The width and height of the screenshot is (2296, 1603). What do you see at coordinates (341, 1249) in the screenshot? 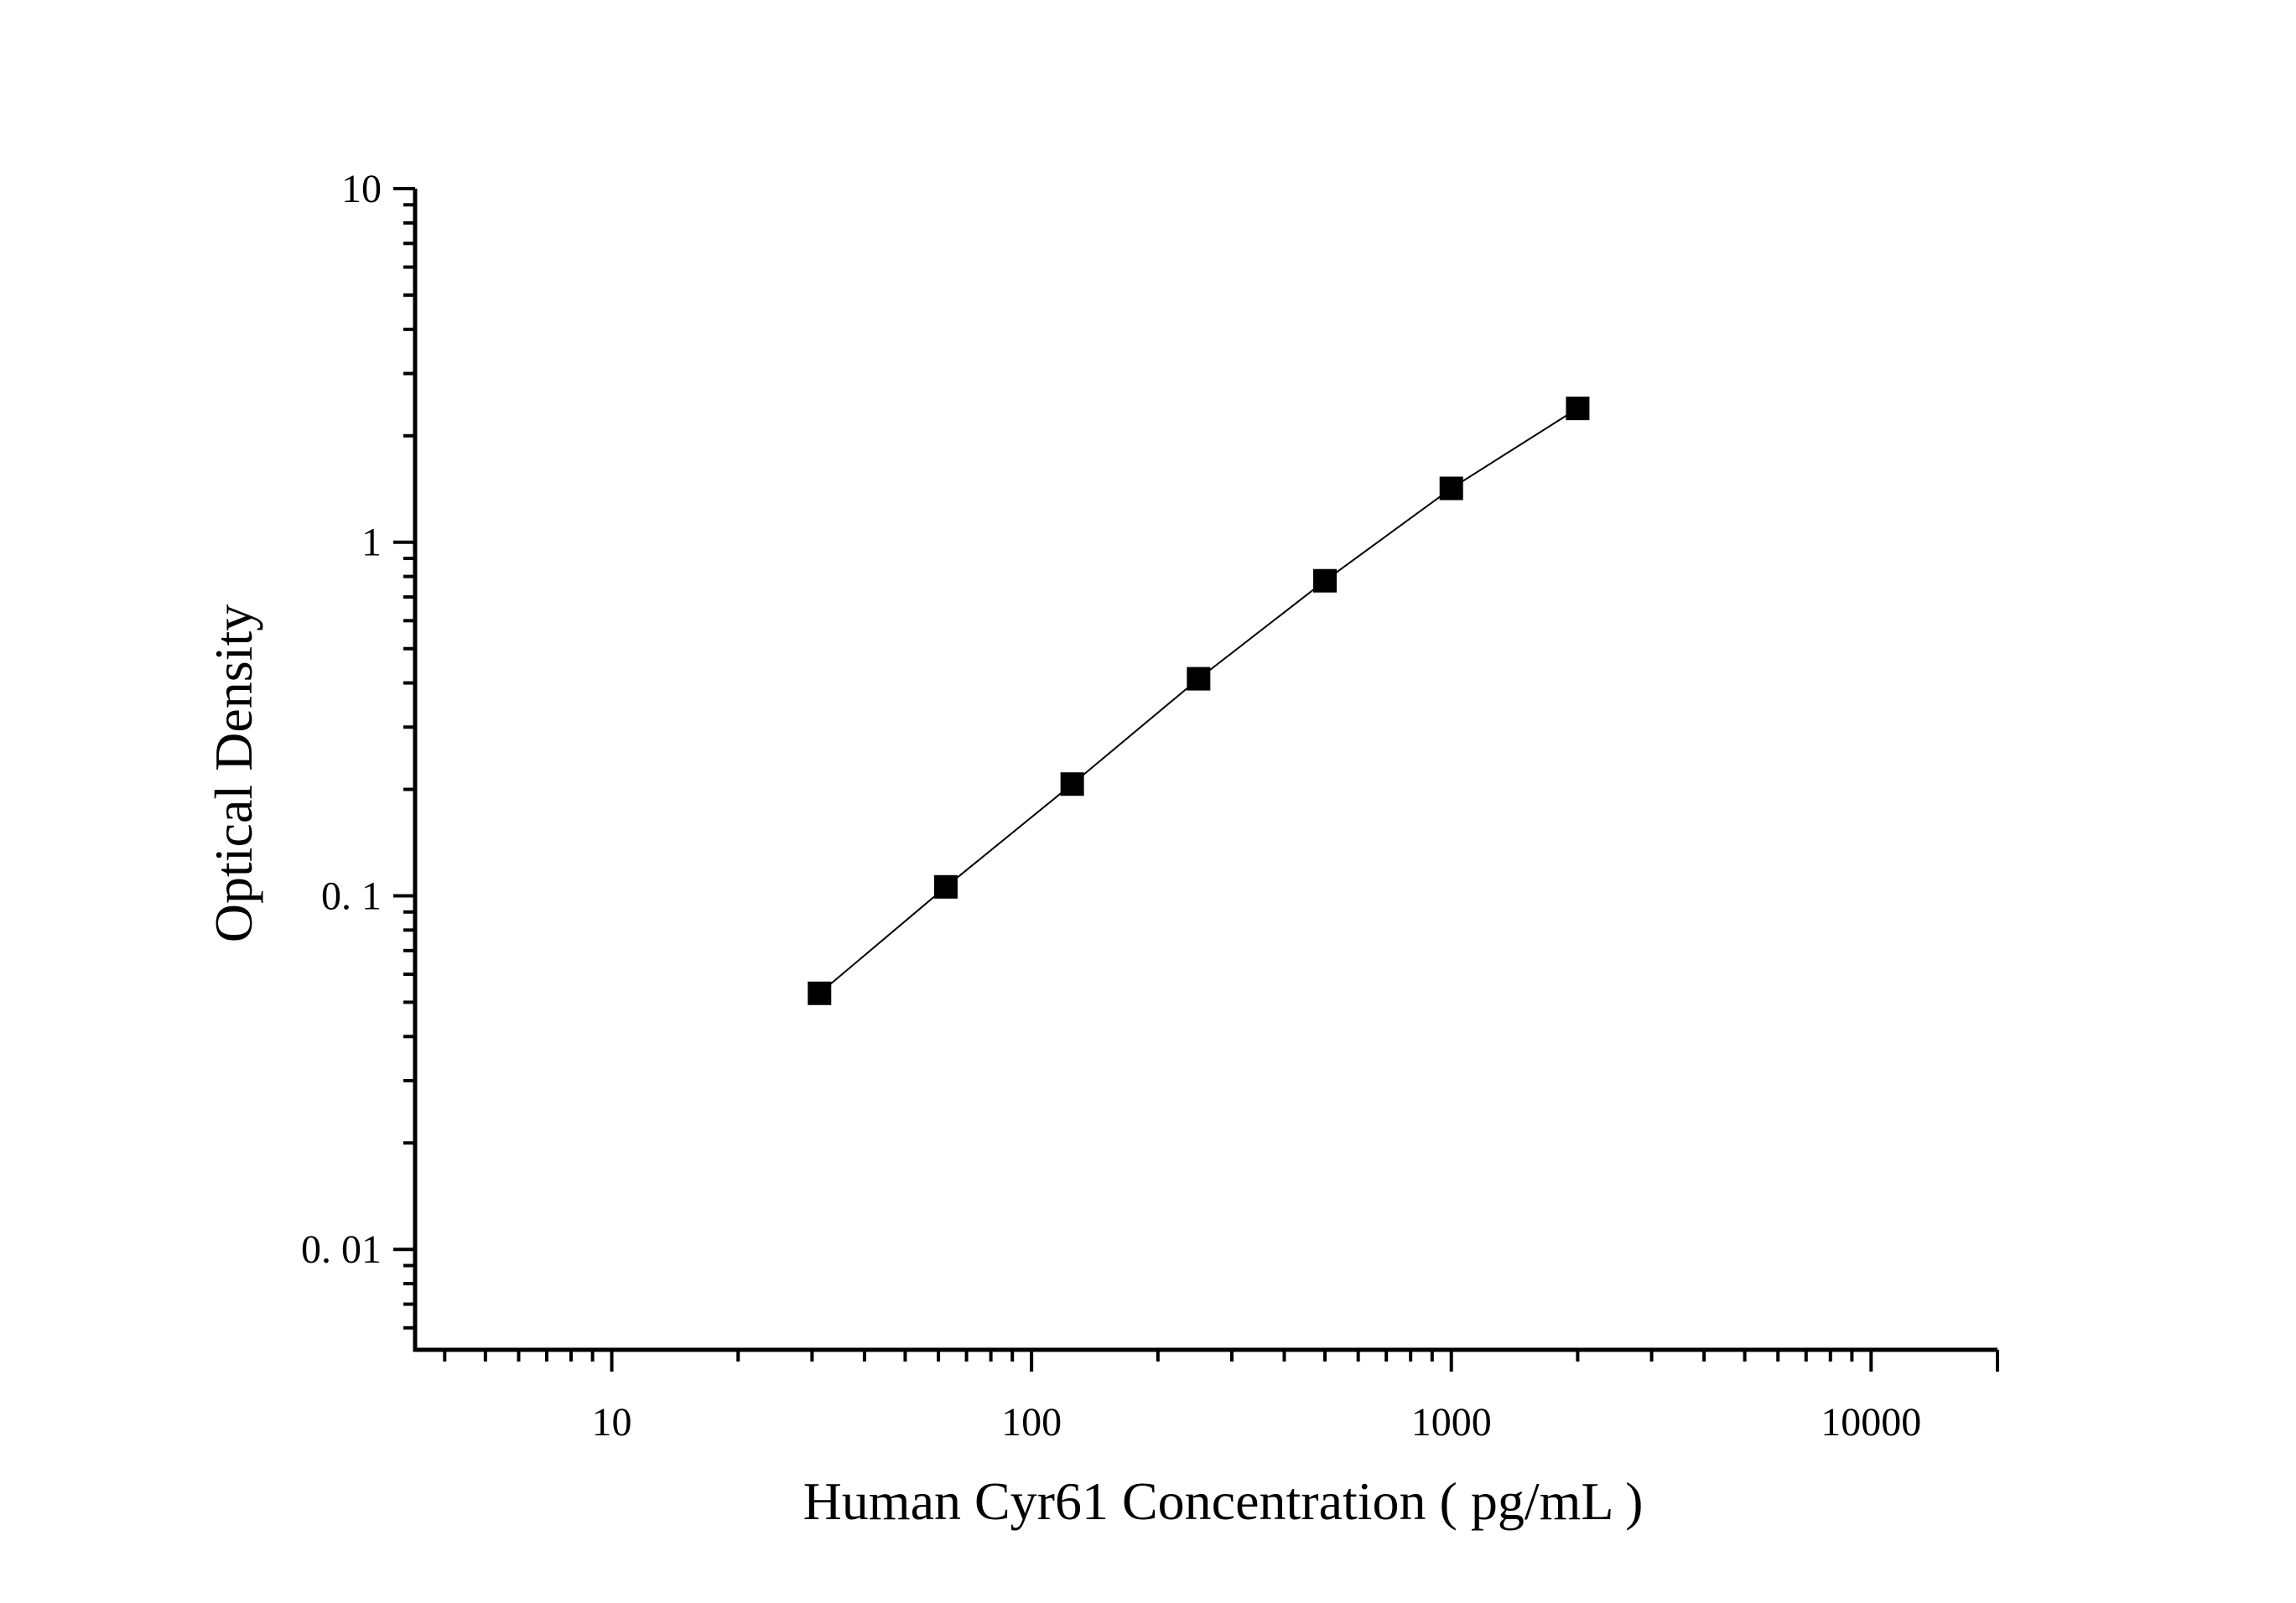
I see `y-tick-label: 0. 01` at bounding box center [341, 1249].